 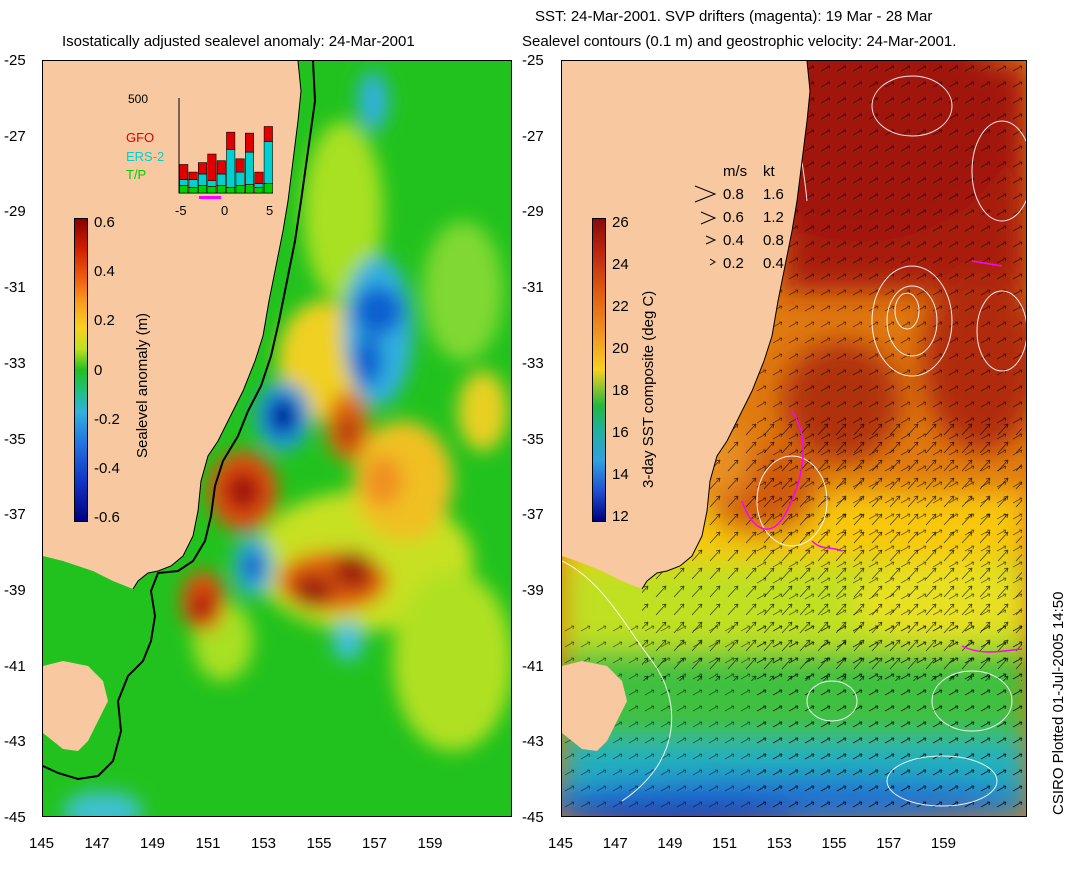 I want to click on left-lat-tick-minus29: -29, so click(x=15, y=212).